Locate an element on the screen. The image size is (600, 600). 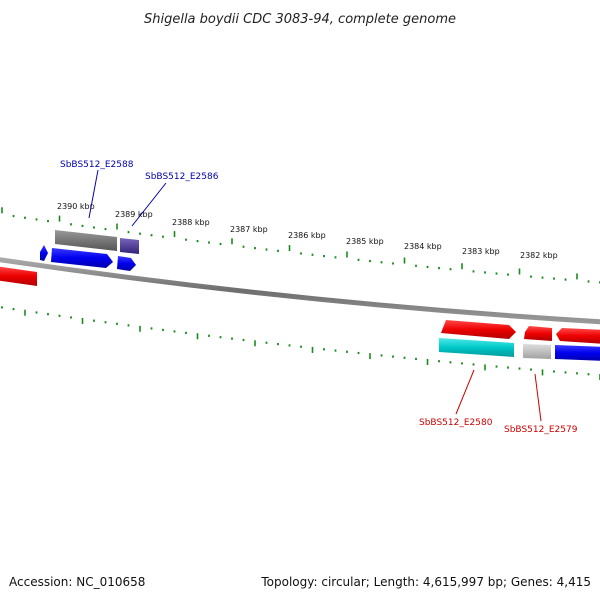
scale-label: 2389 kbp is located at coordinates (134, 214).